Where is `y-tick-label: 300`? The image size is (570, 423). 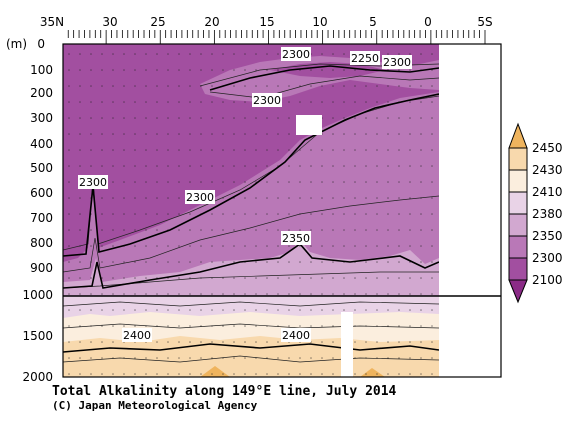
y-tick-label: 300 is located at coordinates (41, 118).